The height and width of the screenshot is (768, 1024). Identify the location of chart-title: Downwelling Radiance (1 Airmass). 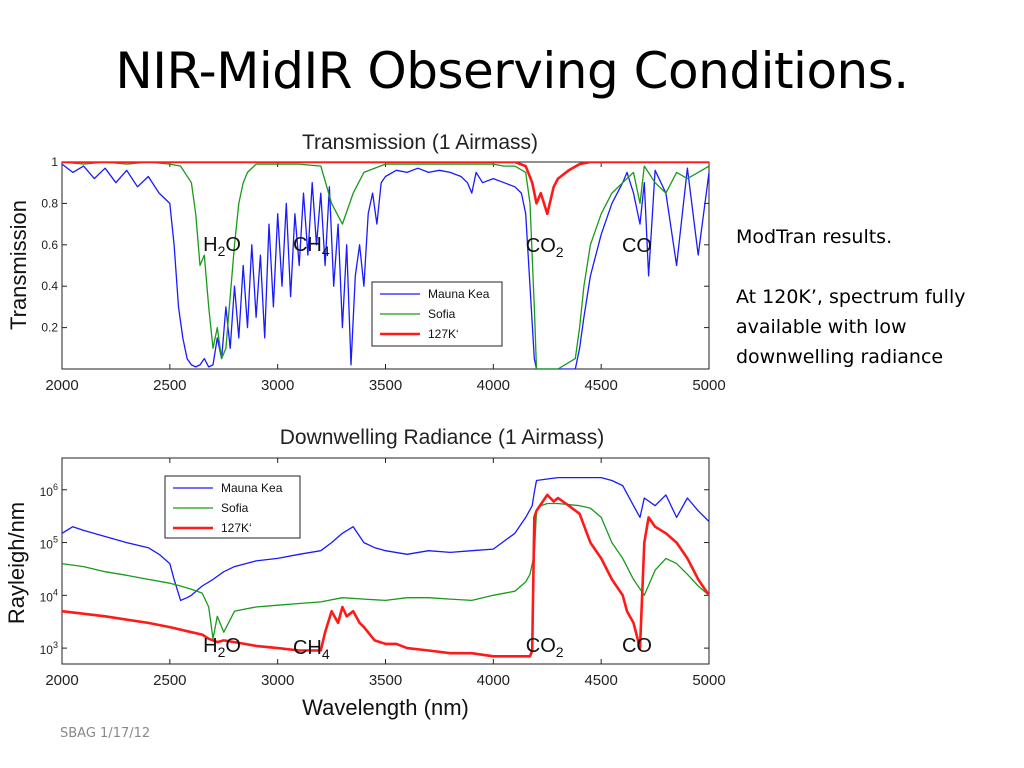
(442, 437).